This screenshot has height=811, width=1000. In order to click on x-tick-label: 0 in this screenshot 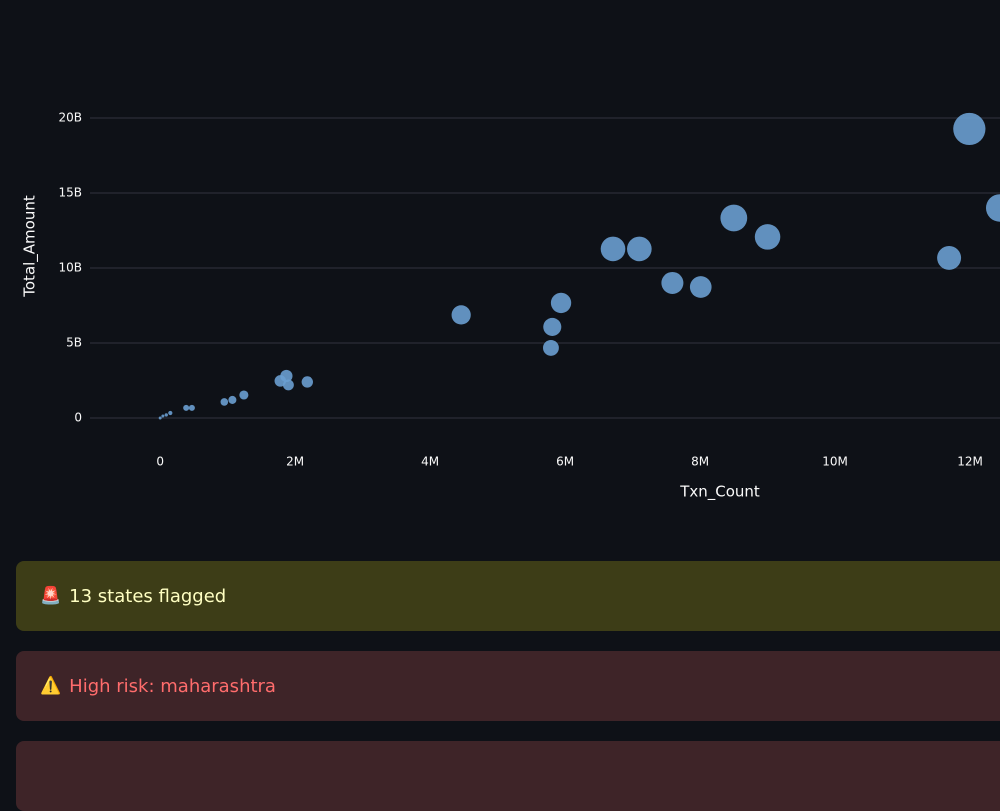, I will do `click(160, 462)`.